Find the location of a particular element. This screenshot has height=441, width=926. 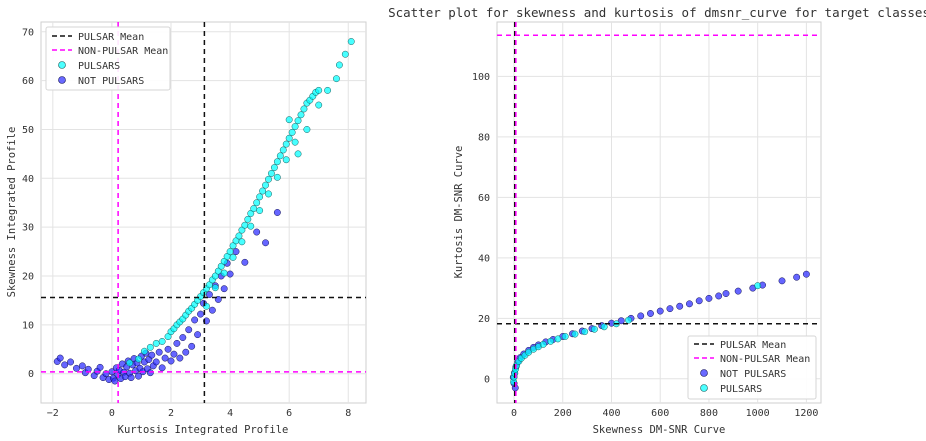

right-y-tick-label: 20 is located at coordinates (484, 319).